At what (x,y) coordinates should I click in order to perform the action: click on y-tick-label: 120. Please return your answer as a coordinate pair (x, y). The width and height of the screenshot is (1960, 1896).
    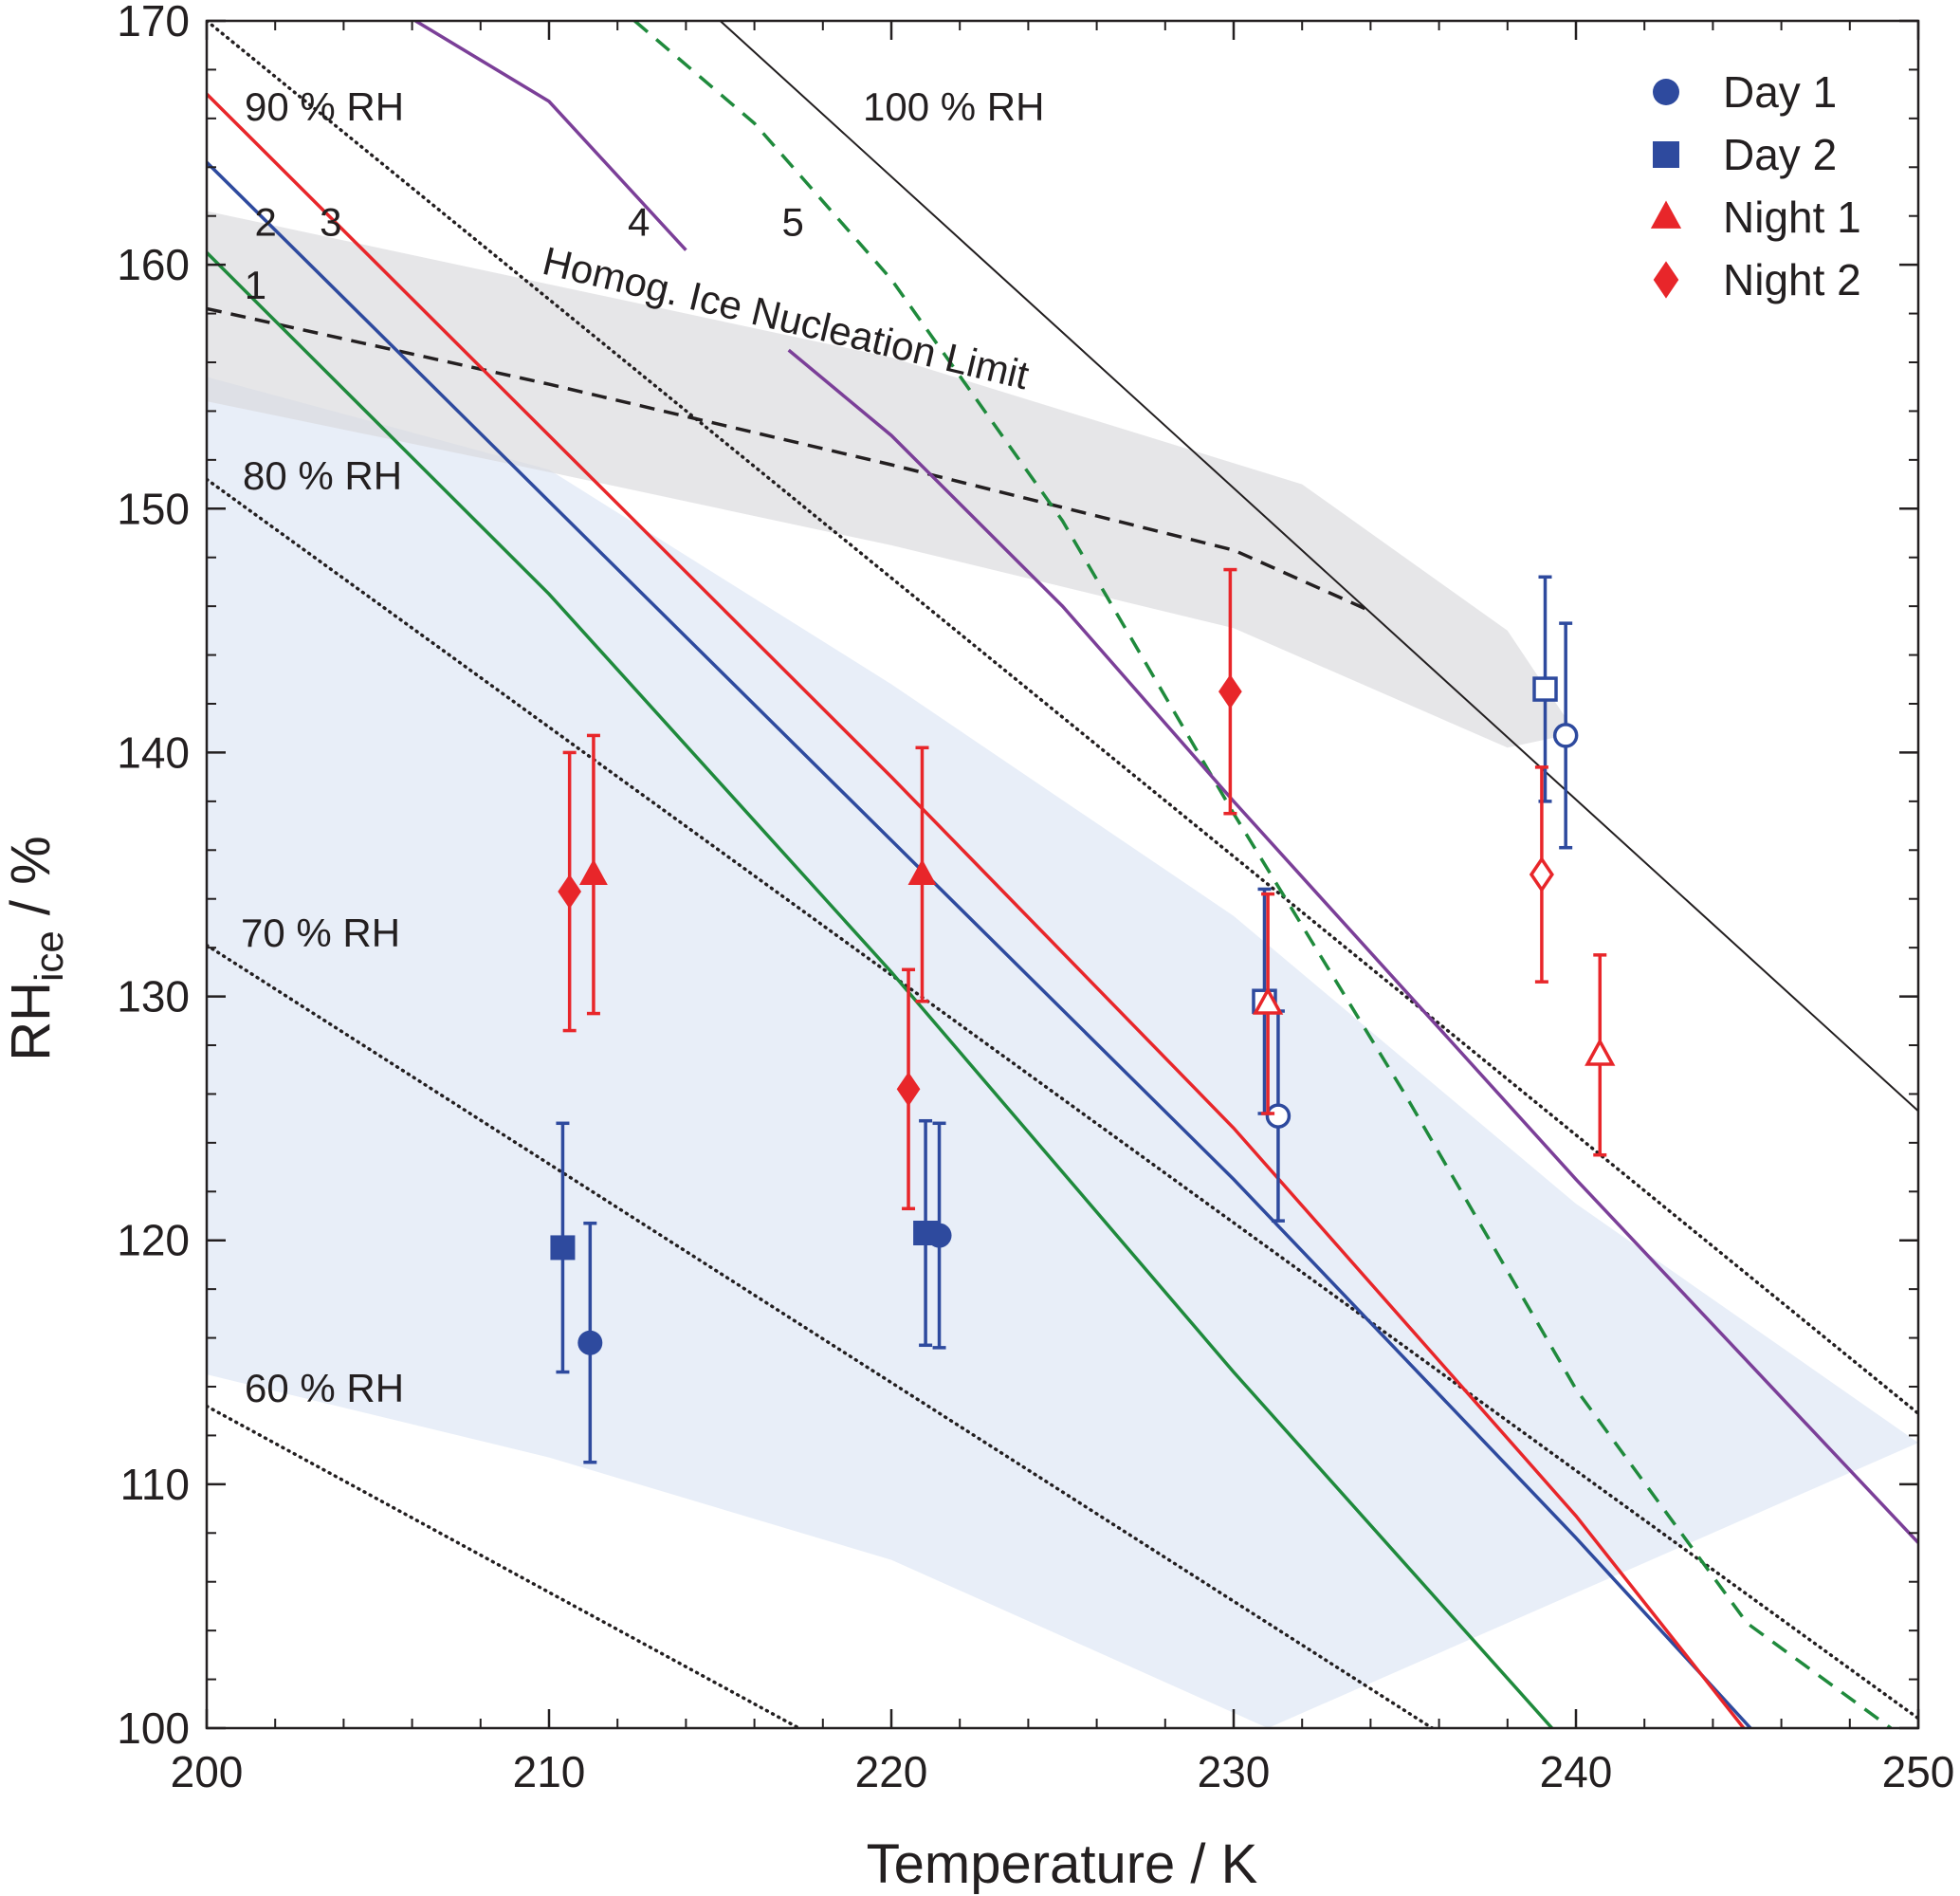
    Looking at the image, I should click on (153, 1240).